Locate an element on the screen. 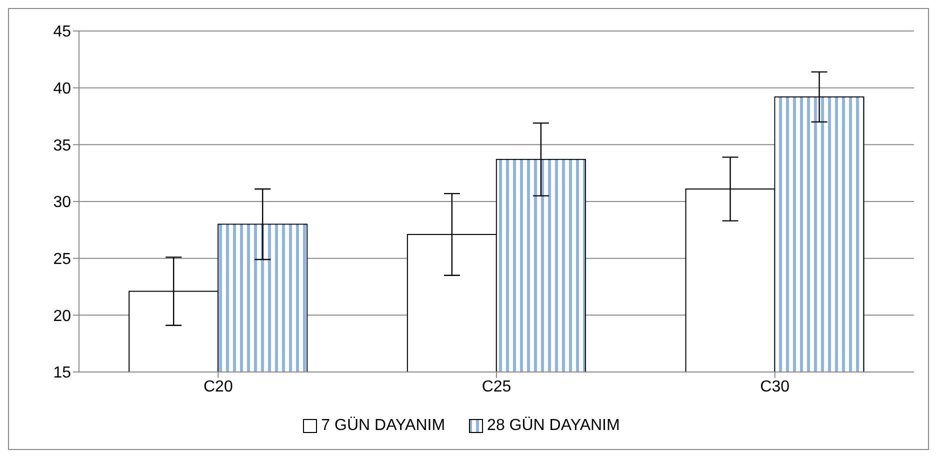 Image resolution: width=939 pixels, height=458 pixels. y-tick-label: 40 is located at coordinates (62, 89).